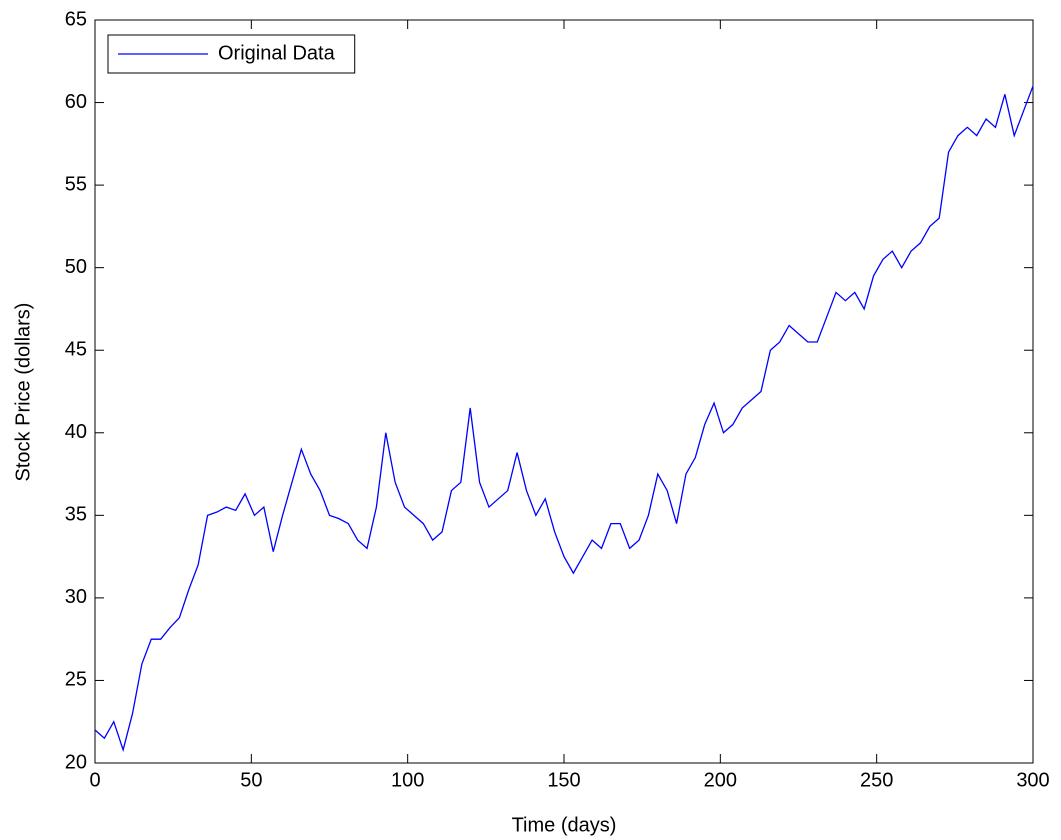 This screenshot has height=840, width=1061. I want to click on y-tick-label: 45, so click(76, 350).